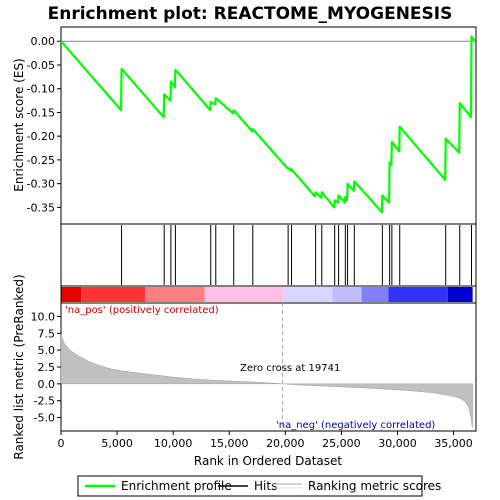 This screenshot has width=500, height=500. What do you see at coordinates (44, 418) in the screenshot?
I see `metric-y-tick-label: -5.0` at bounding box center [44, 418].